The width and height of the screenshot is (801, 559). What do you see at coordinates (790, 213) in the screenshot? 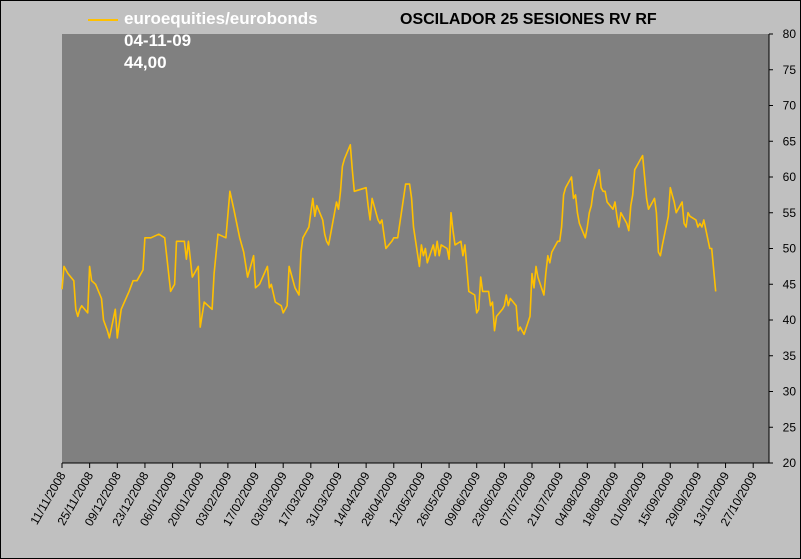
I see `y-tick-label: 55` at bounding box center [790, 213].